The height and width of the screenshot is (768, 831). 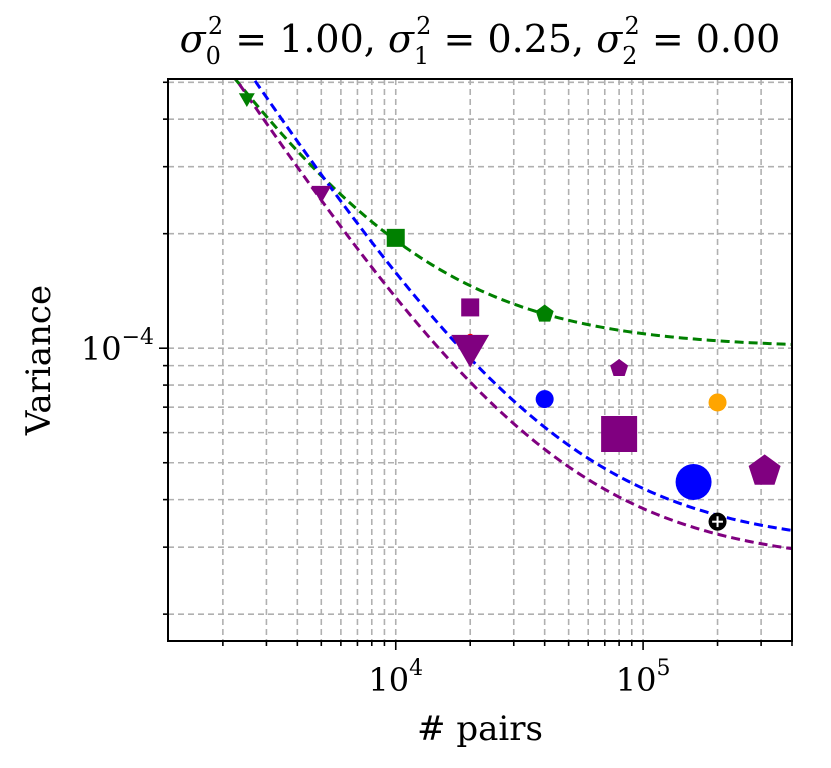 What do you see at coordinates (39, 360) in the screenshot?
I see `y-axis-label: Variance` at bounding box center [39, 360].